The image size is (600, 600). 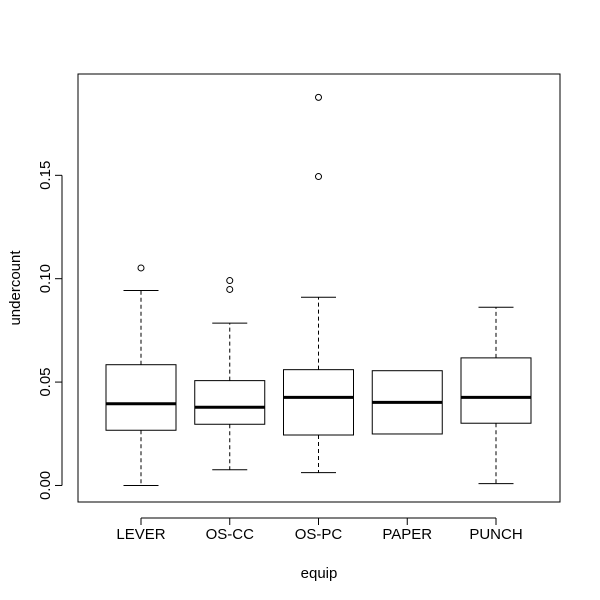 I want to click on box-lever, so click(x=141, y=375).